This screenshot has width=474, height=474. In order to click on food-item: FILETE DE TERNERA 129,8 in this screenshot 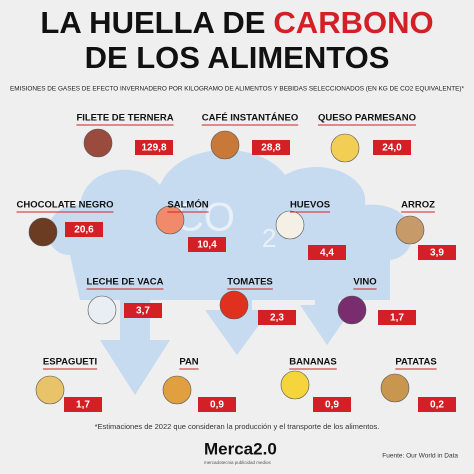, I will do `click(125, 135)`.